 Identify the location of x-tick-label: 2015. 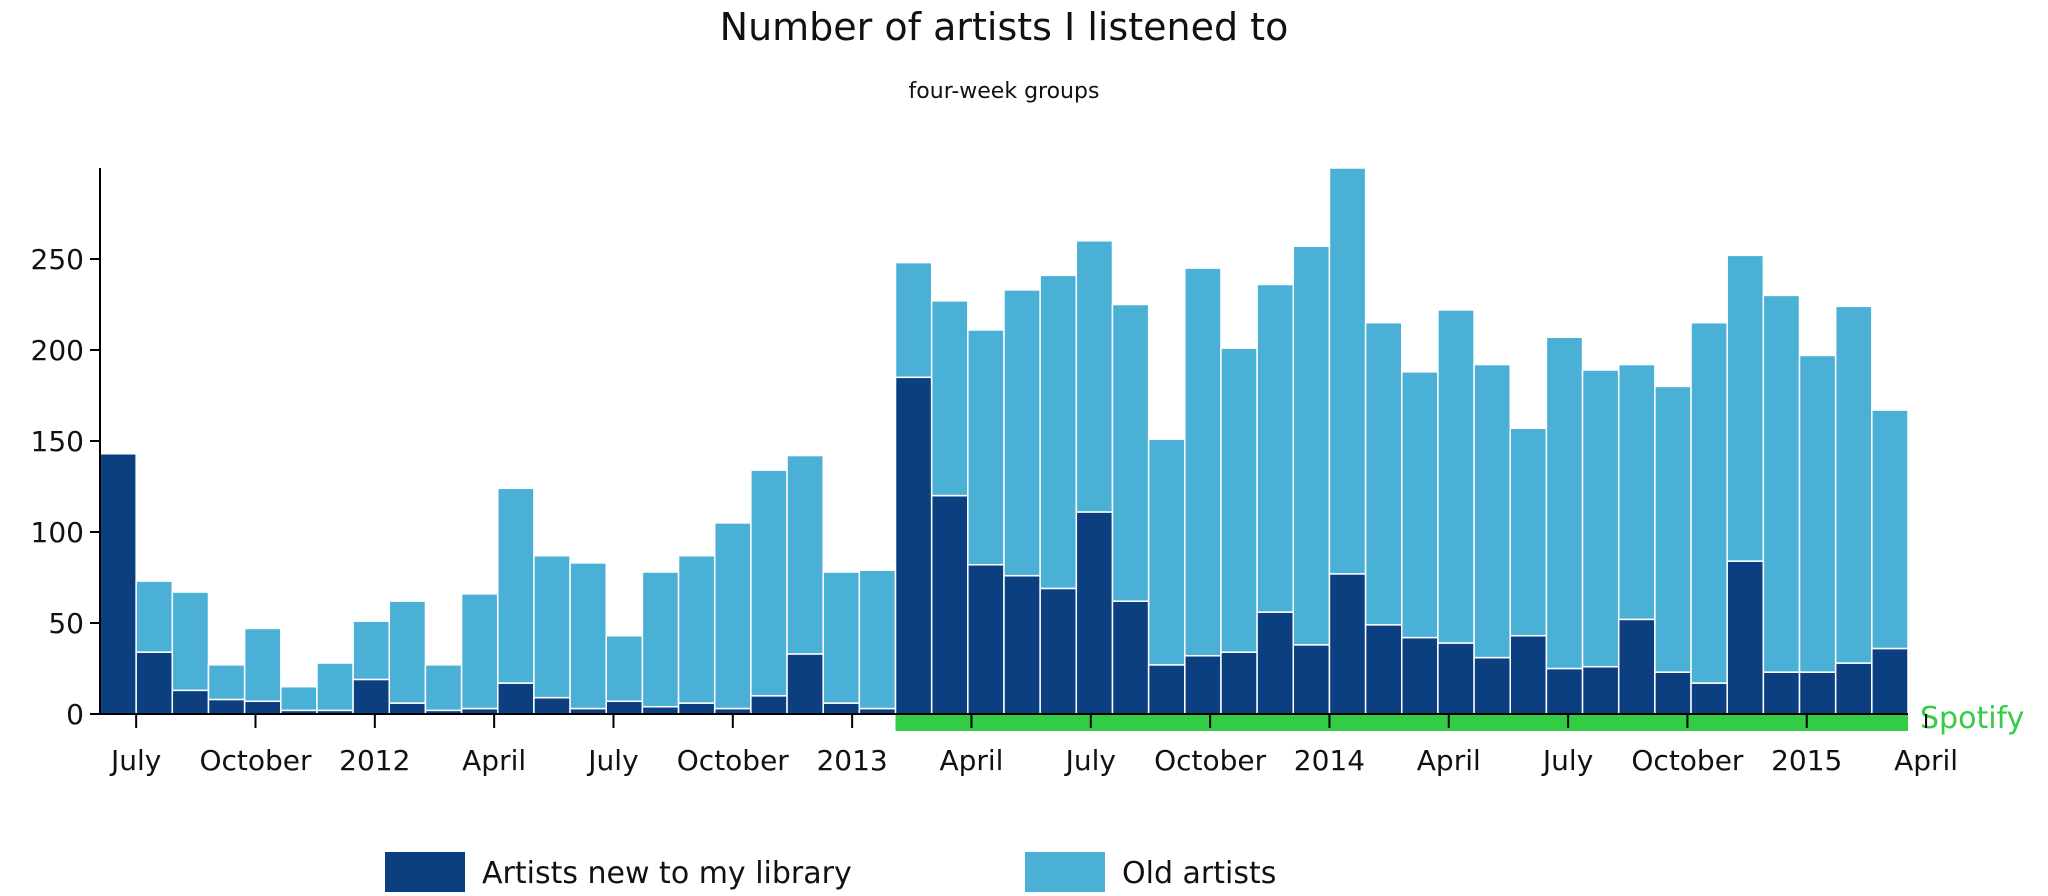
(1806, 760).